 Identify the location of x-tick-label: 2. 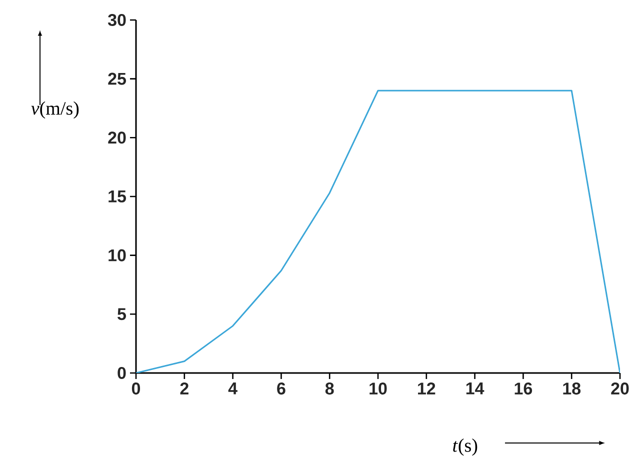
(184, 388).